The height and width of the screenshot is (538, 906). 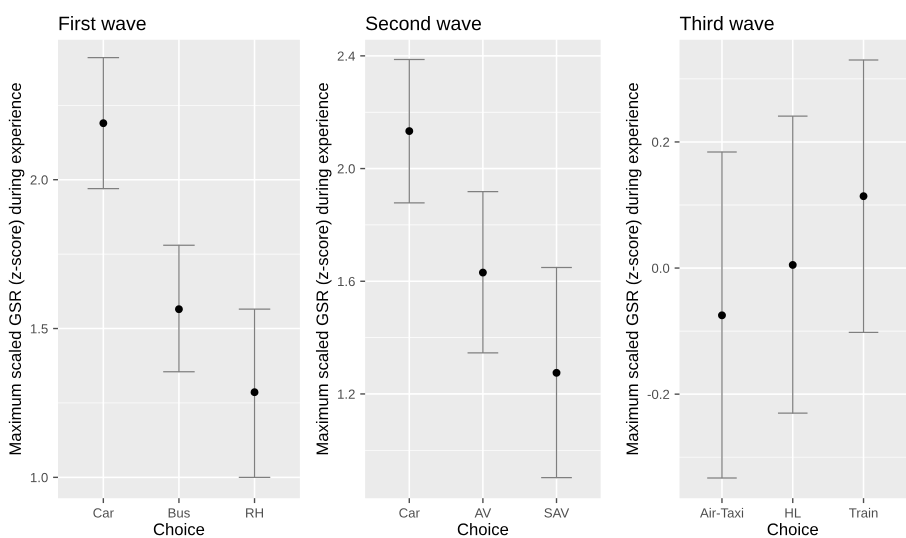 What do you see at coordinates (727, 23) in the screenshot?
I see `chart-title: Third wave` at bounding box center [727, 23].